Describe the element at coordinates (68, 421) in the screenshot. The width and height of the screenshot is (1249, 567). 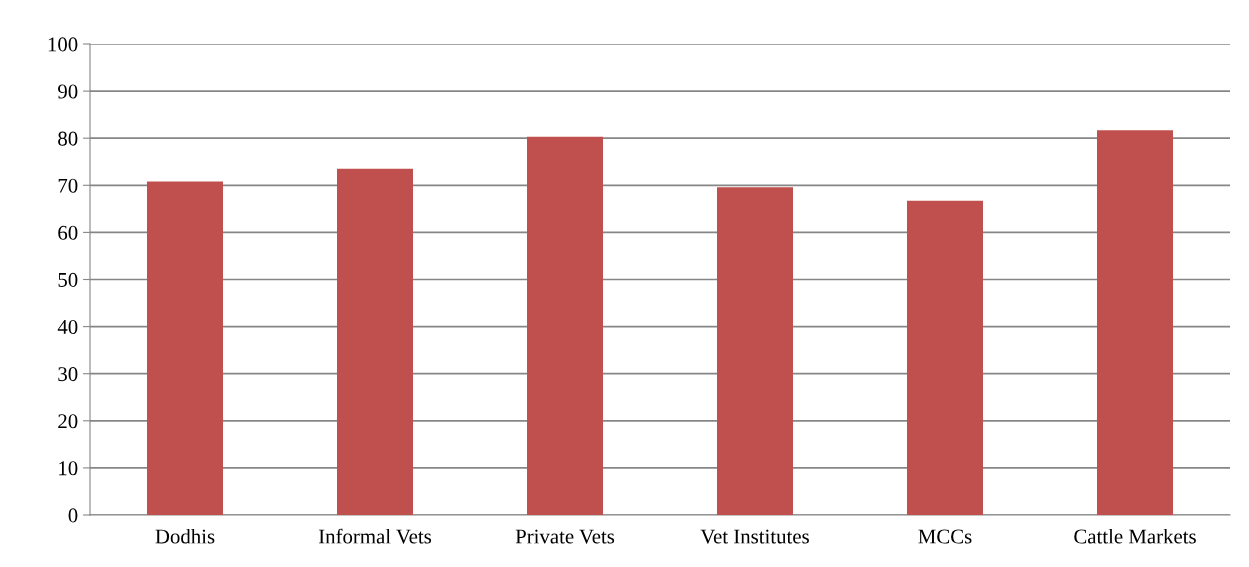
I see `y-tick-label: 20` at that location.